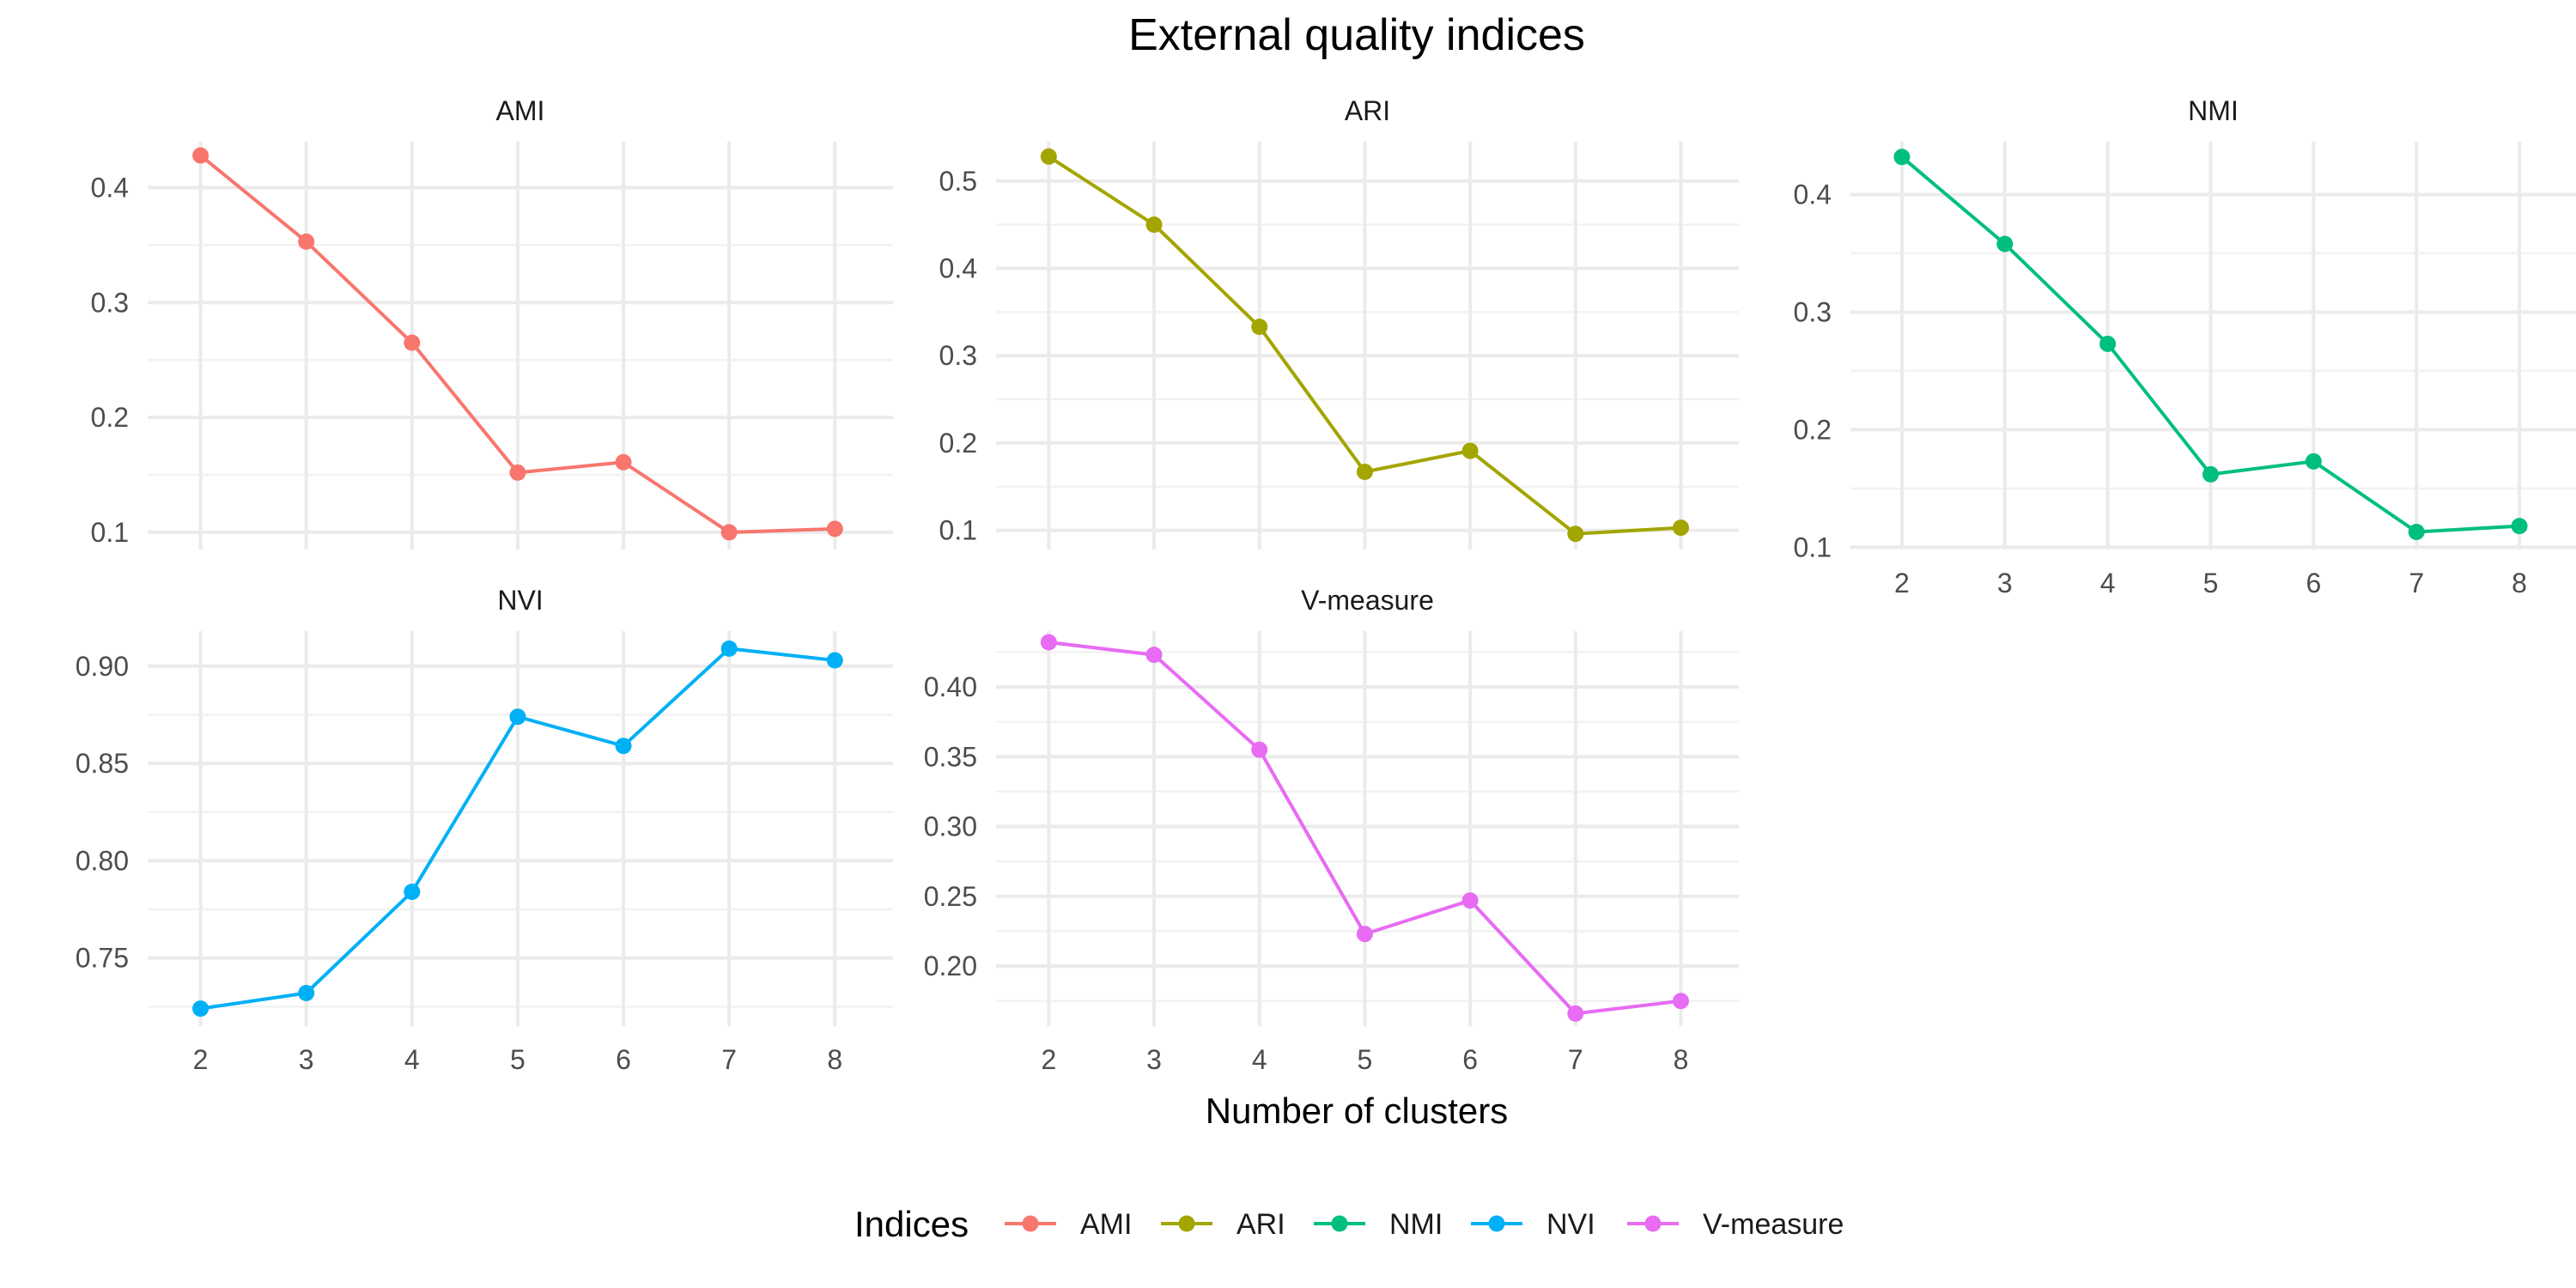 The height and width of the screenshot is (1288, 2576). Describe the element at coordinates (1356, 35) in the screenshot. I see `chart-title: External quality indices` at that location.